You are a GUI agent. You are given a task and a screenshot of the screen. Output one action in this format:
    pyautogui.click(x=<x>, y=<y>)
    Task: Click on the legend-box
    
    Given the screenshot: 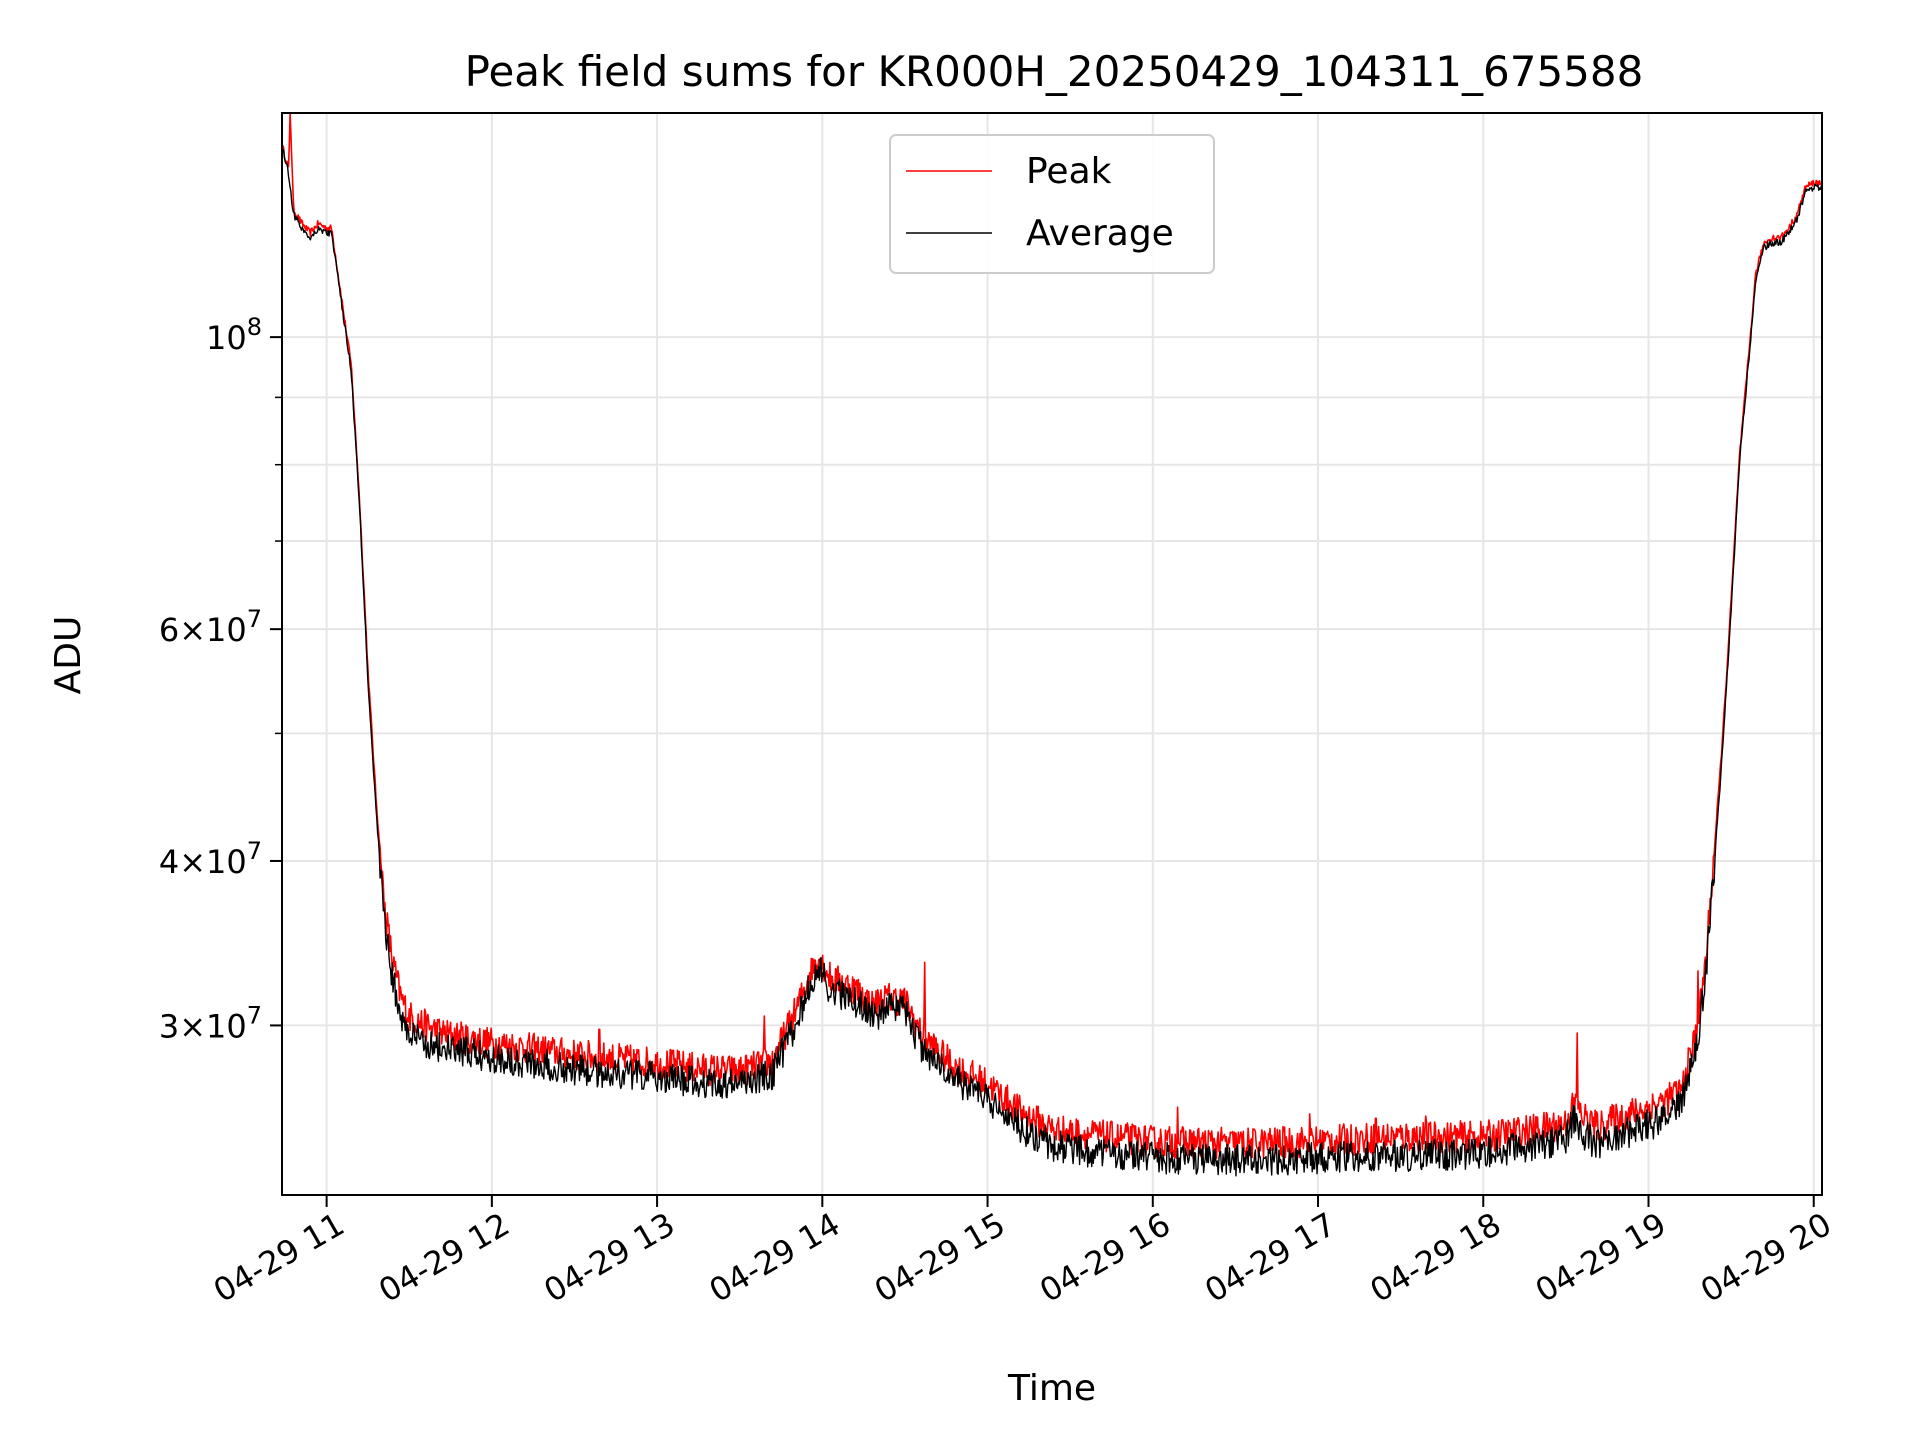 What is the action you would take?
    pyautogui.click(x=1052, y=204)
    